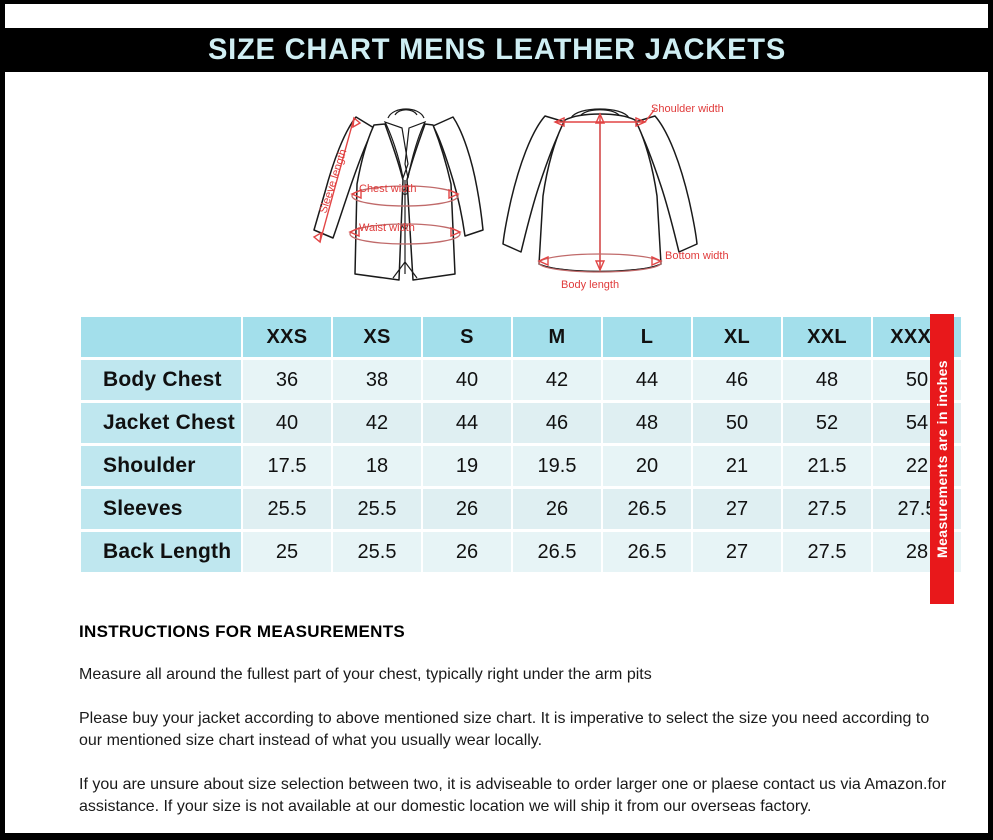 This screenshot has width=993, height=840. What do you see at coordinates (647, 337) in the screenshot?
I see `column-header-l: L` at bounding box center [647, 337].